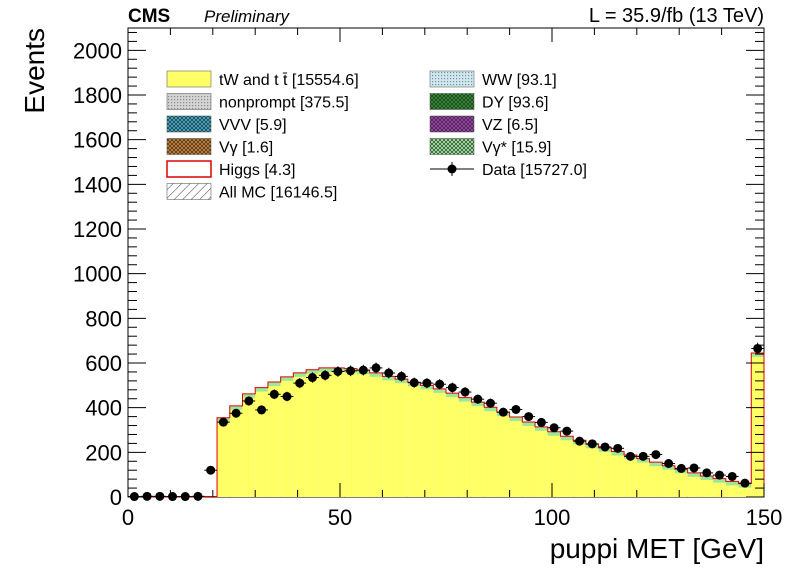 This screenshot has width=796, height=572. What do you see at coordinates (278, 193) in the screenshot?
I see `legend-label: All MC [16146.5]` at bounding box center [278, 193].